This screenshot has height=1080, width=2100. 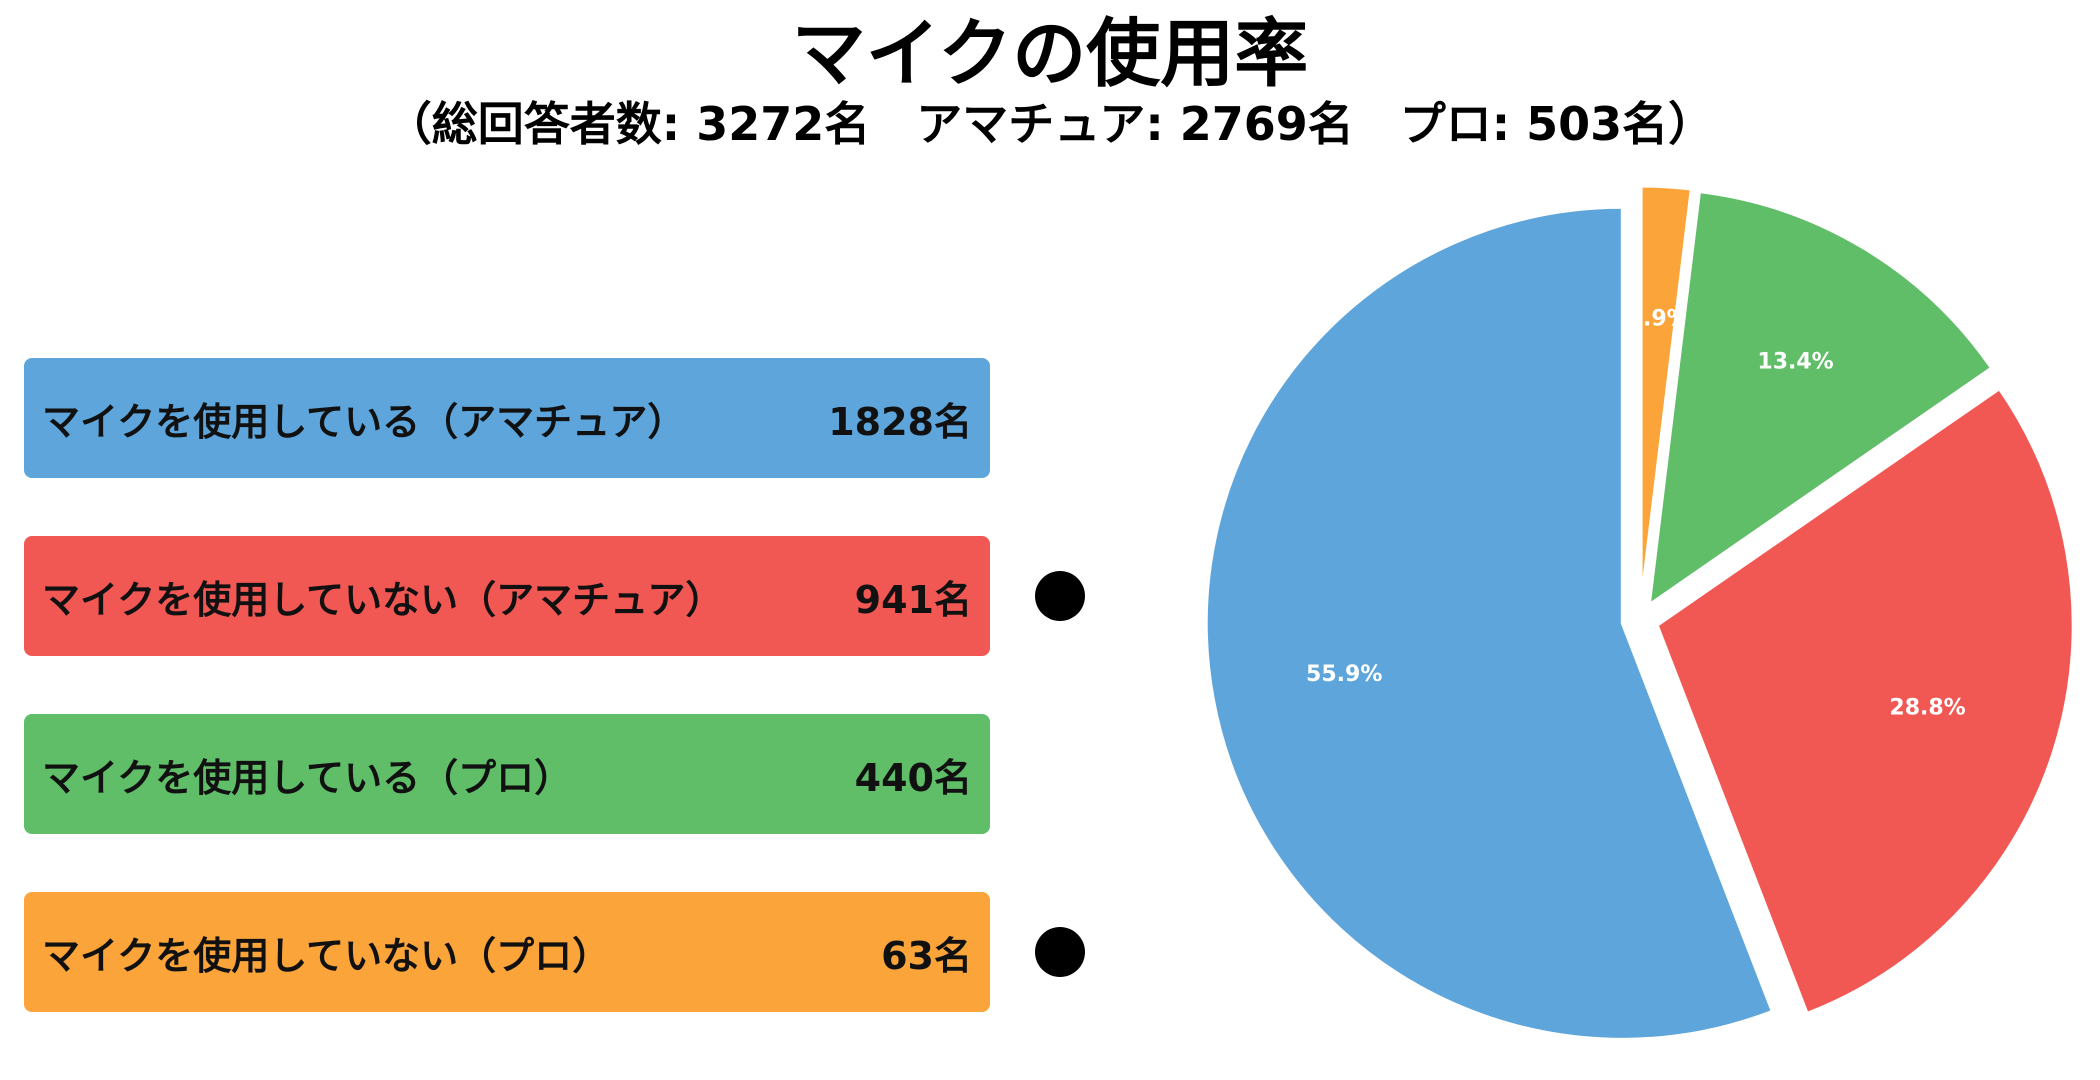 What do you see at coordinates (1050, 54) in the screenshot?
I see `chart-title: マイクの使用率` at bounding box center [1050, 54].